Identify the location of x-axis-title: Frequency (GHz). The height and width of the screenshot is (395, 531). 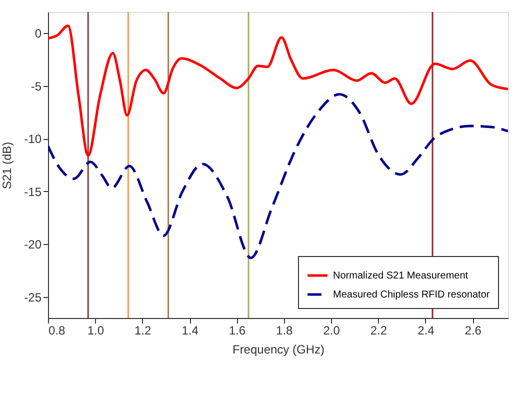
(278, 349).